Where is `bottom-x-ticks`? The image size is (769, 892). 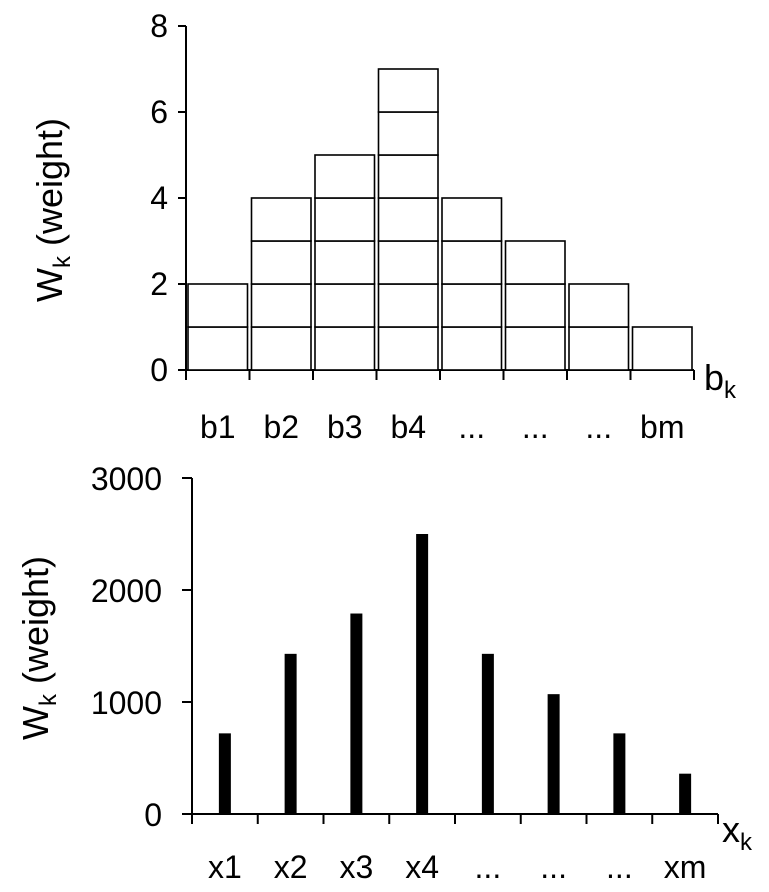
bottom-x-ticks is located at coordinates (455, 819).